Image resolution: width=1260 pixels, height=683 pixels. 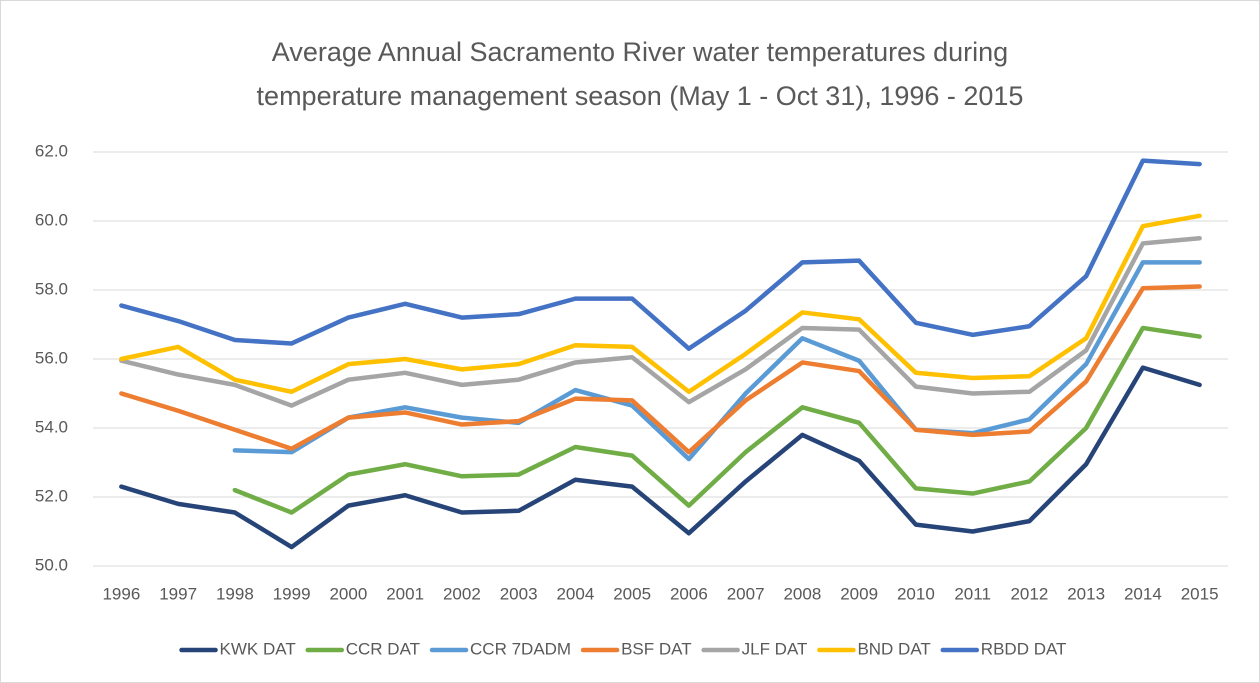 I want to click on y-tick-label: 58.0, so click(x=51, y=288).